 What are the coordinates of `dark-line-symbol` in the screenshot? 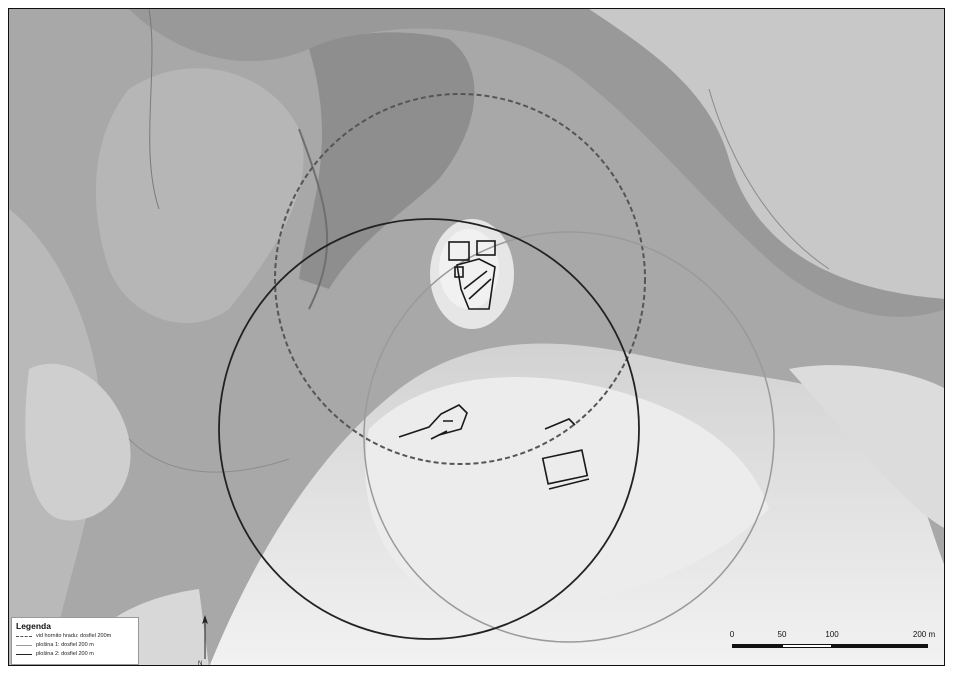 It's located at (24, 654).